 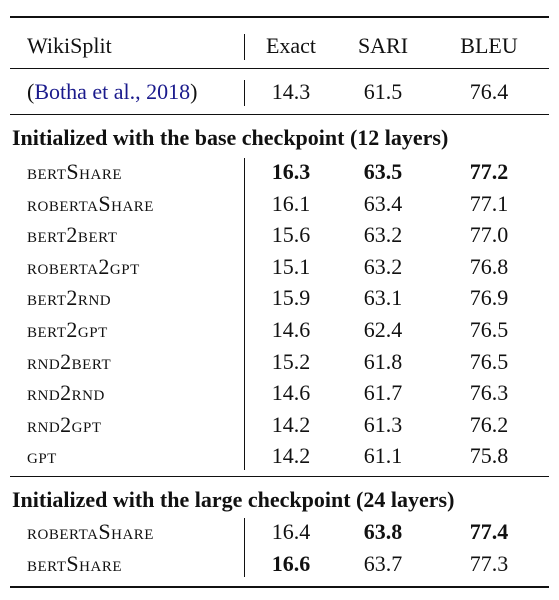 I want to click on sari-value: 63.8, so click(x=383, y=531).